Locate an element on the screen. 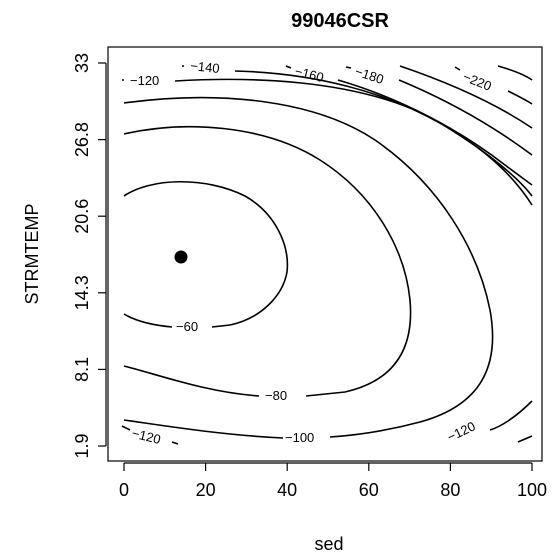 The width and height of the screenshot is (553, 556). contour-line--240 is located at coordinates (515, 73).